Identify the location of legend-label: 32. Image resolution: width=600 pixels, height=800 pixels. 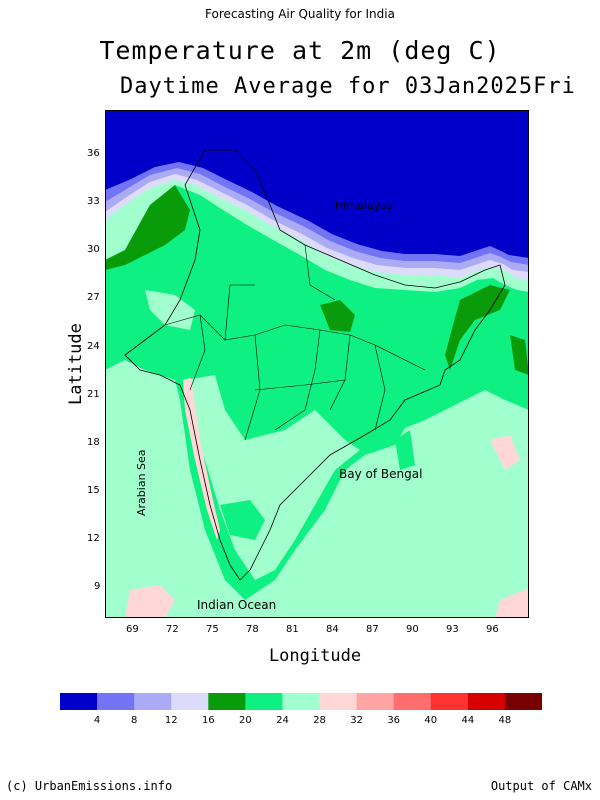
(356, 720).